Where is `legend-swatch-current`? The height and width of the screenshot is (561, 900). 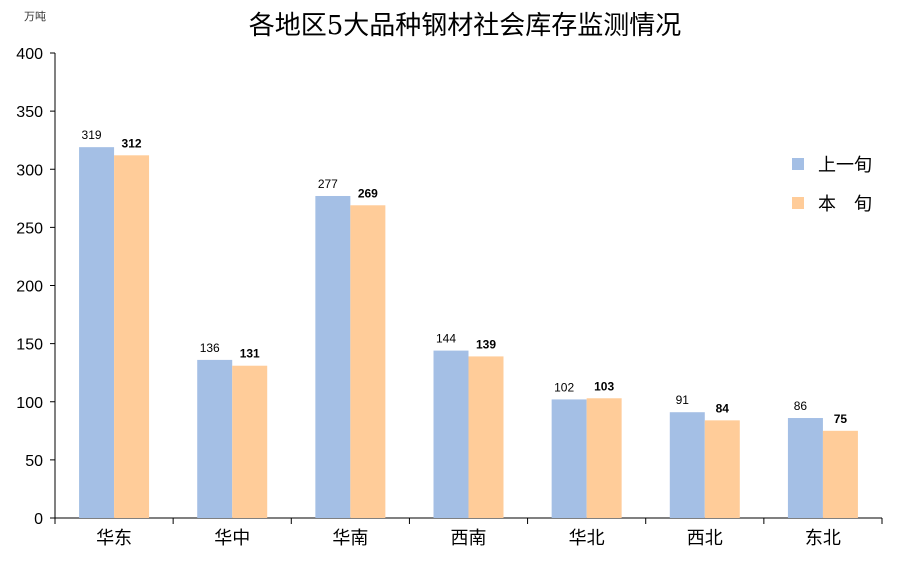
legend-swatch-current is located at coordinates (798, 203).